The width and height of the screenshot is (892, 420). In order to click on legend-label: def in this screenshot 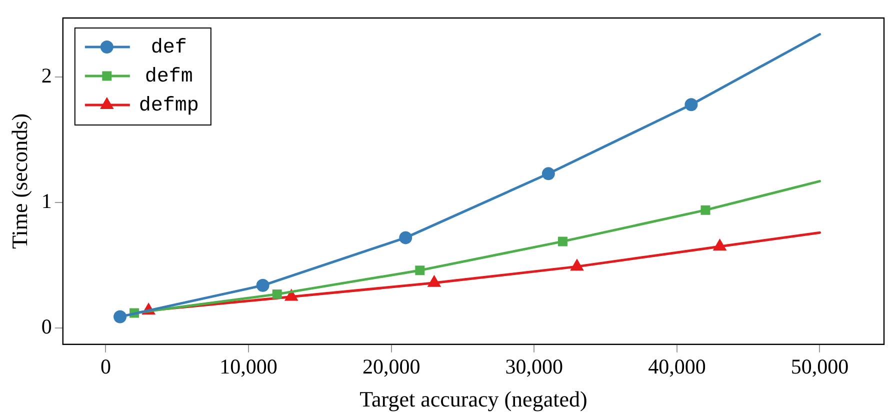, I will do `click(168, 48)`.